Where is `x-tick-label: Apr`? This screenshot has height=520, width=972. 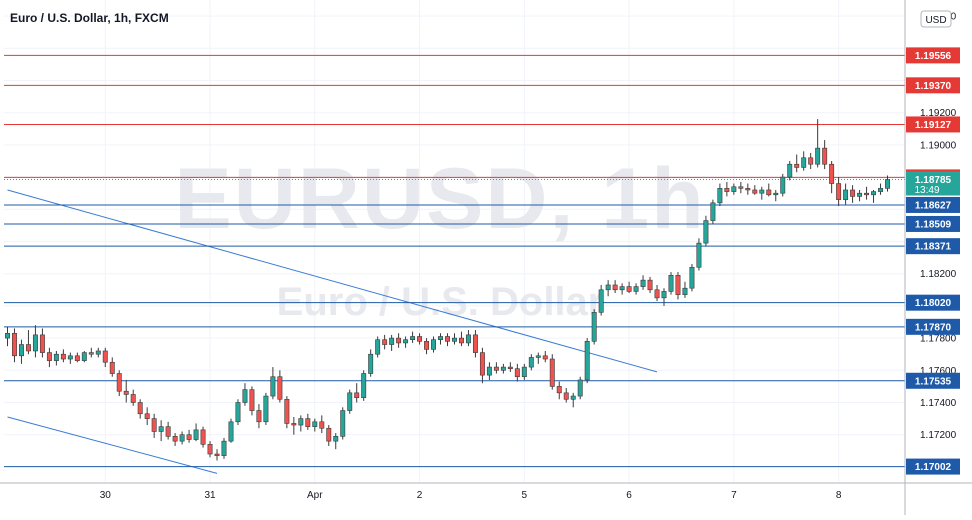 x-tick-label: Apr is located at coordinates (315, 495).